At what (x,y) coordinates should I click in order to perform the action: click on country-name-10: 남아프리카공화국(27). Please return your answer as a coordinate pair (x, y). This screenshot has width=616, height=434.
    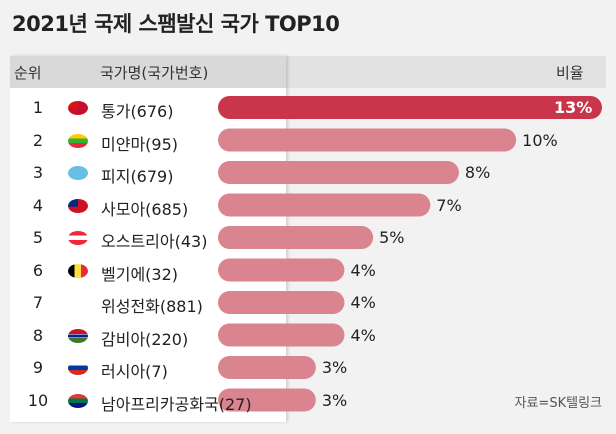
    Looking at the image, I should click on (176, 404).